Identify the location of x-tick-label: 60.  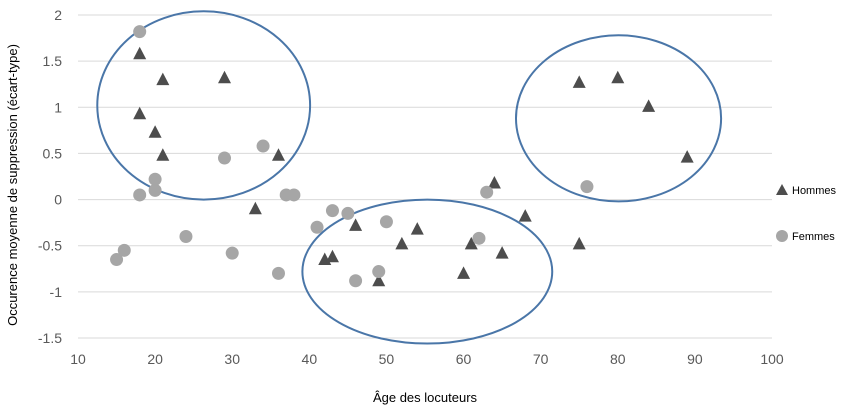
(464, 359).